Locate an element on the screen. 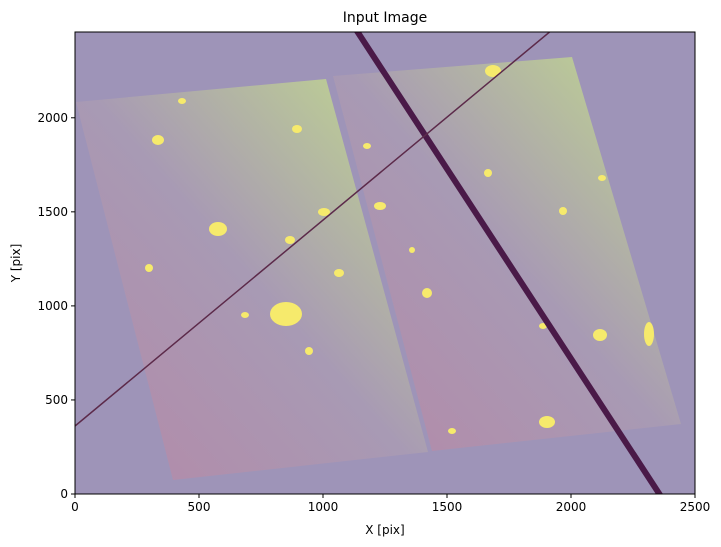 This screenshot has height=547, width=721. x-tick-label: 2000 is located at coordinates (571, 507).